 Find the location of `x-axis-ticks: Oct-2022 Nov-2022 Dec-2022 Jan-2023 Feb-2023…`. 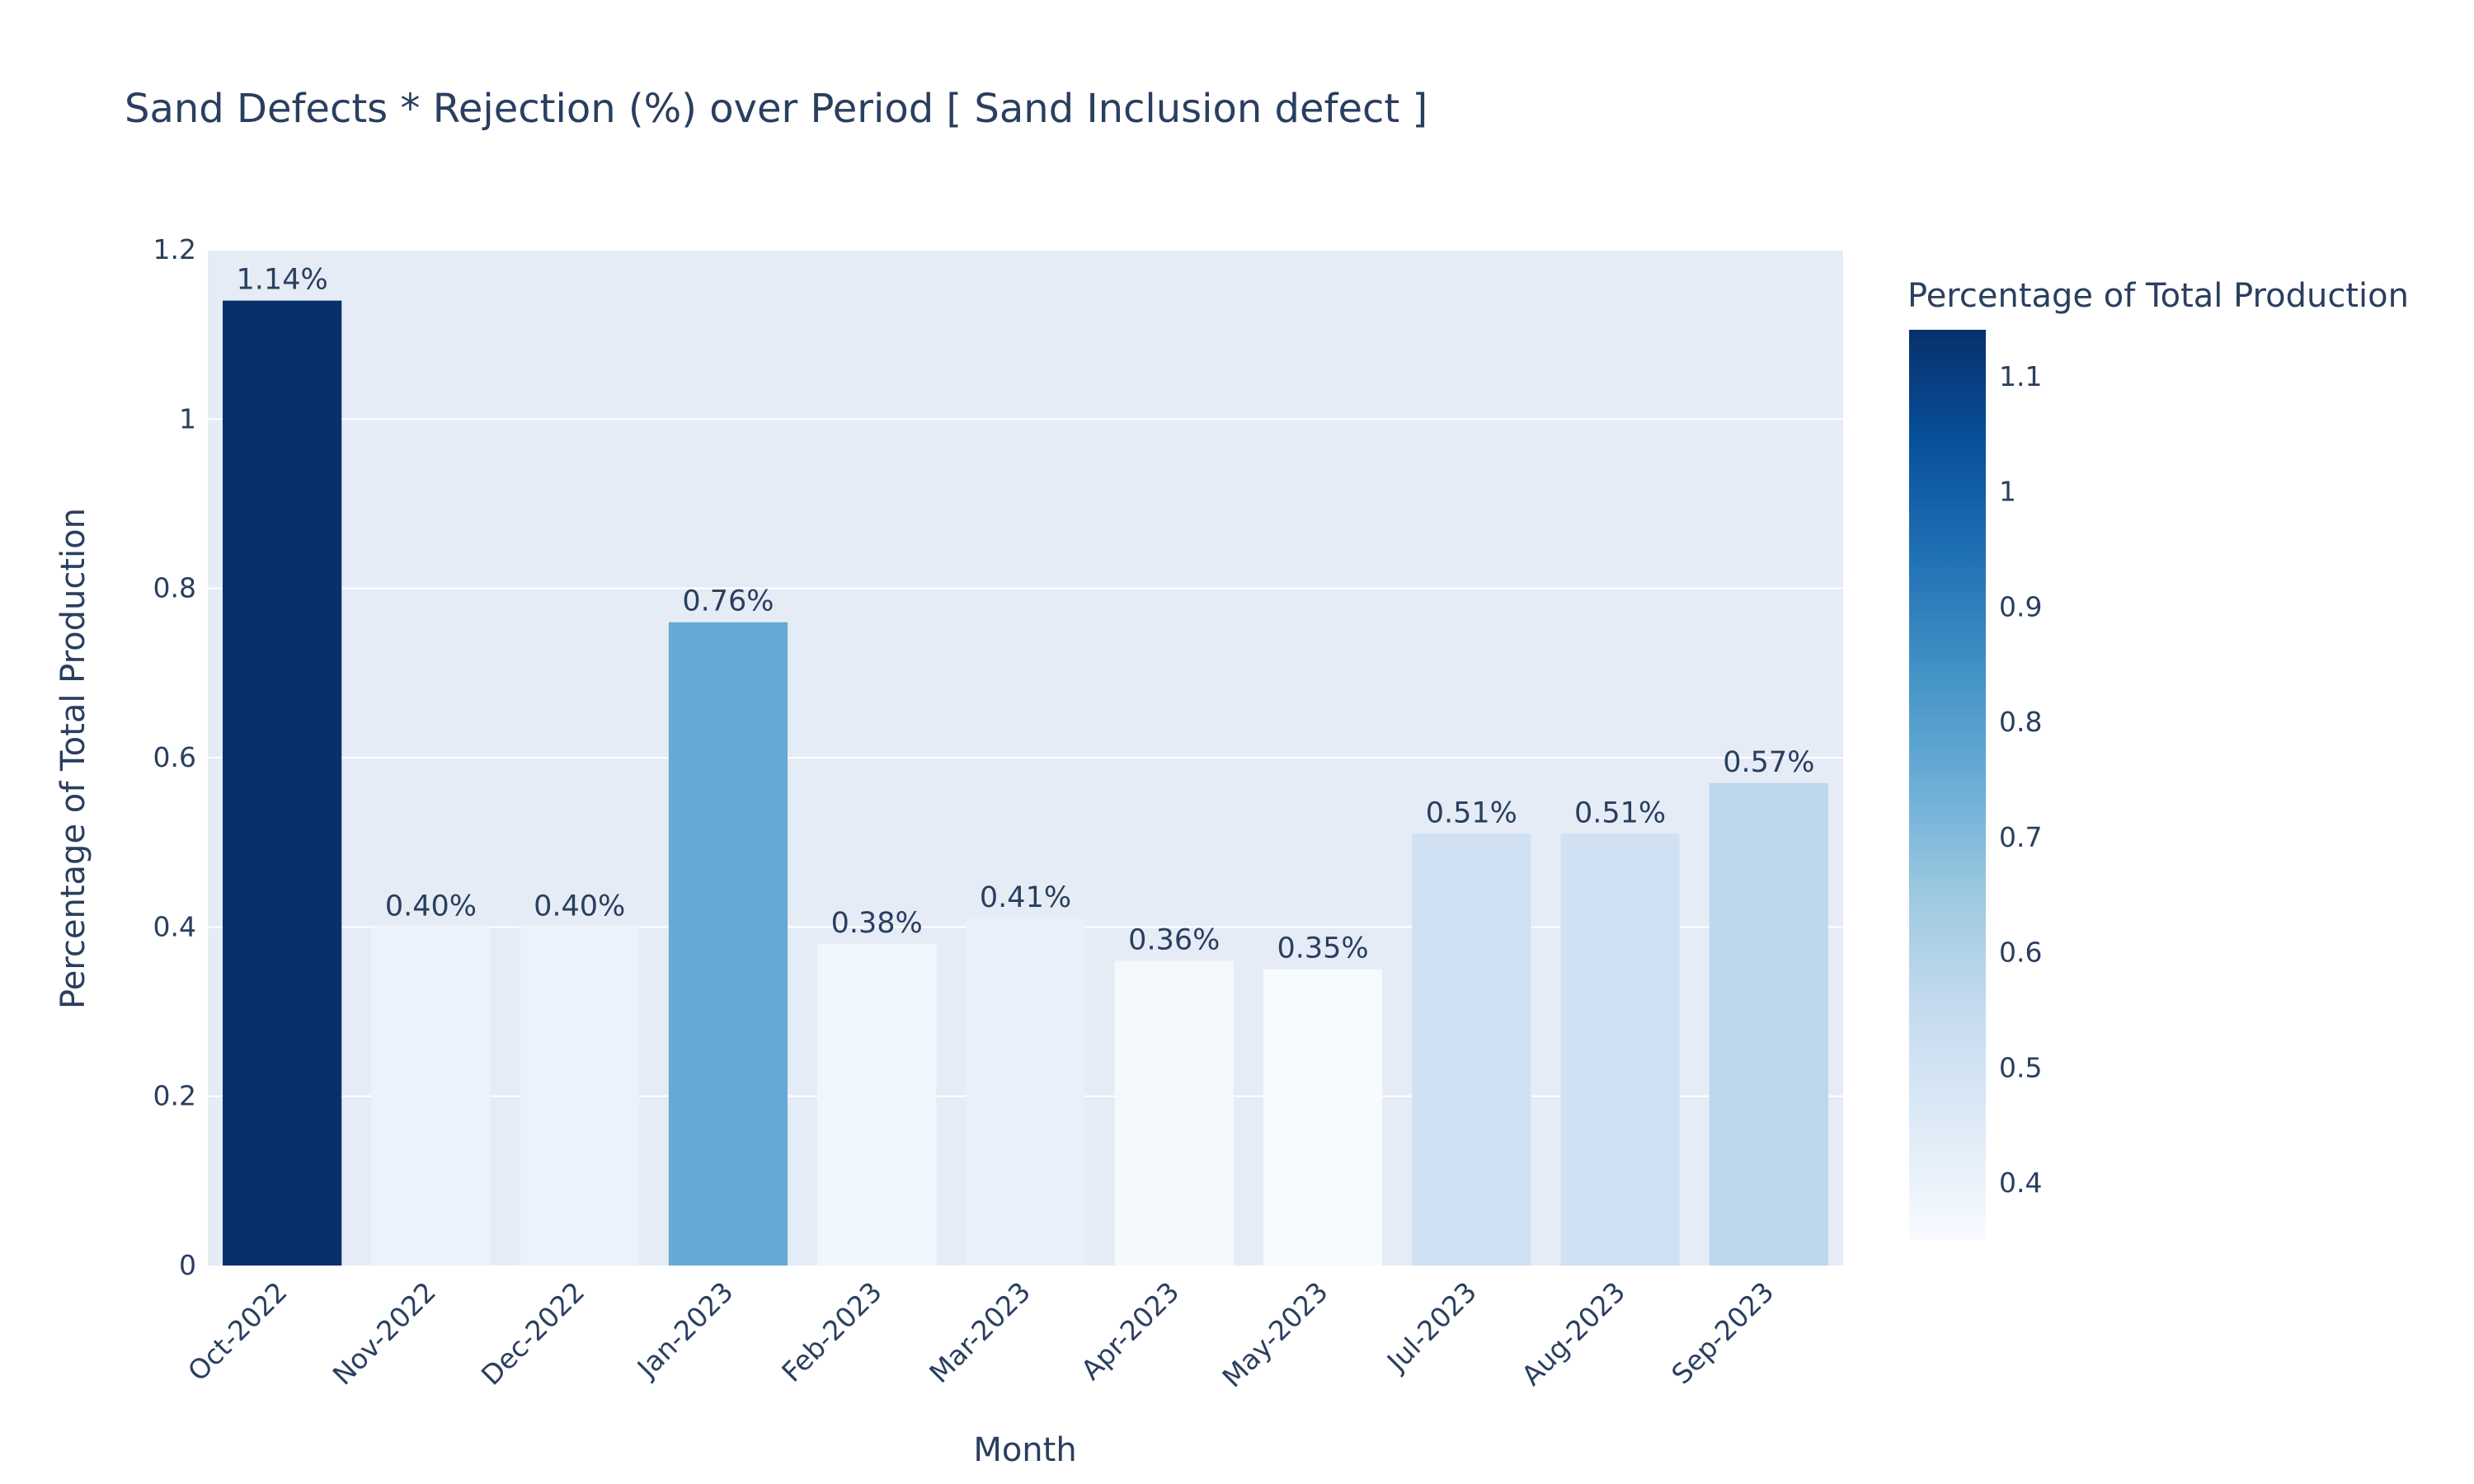

x-axis-ticks: Oct-2022 Nov-2022 Dec-2022 Jan-2023 Feb-2023… is located at coordinates (980, 1334).